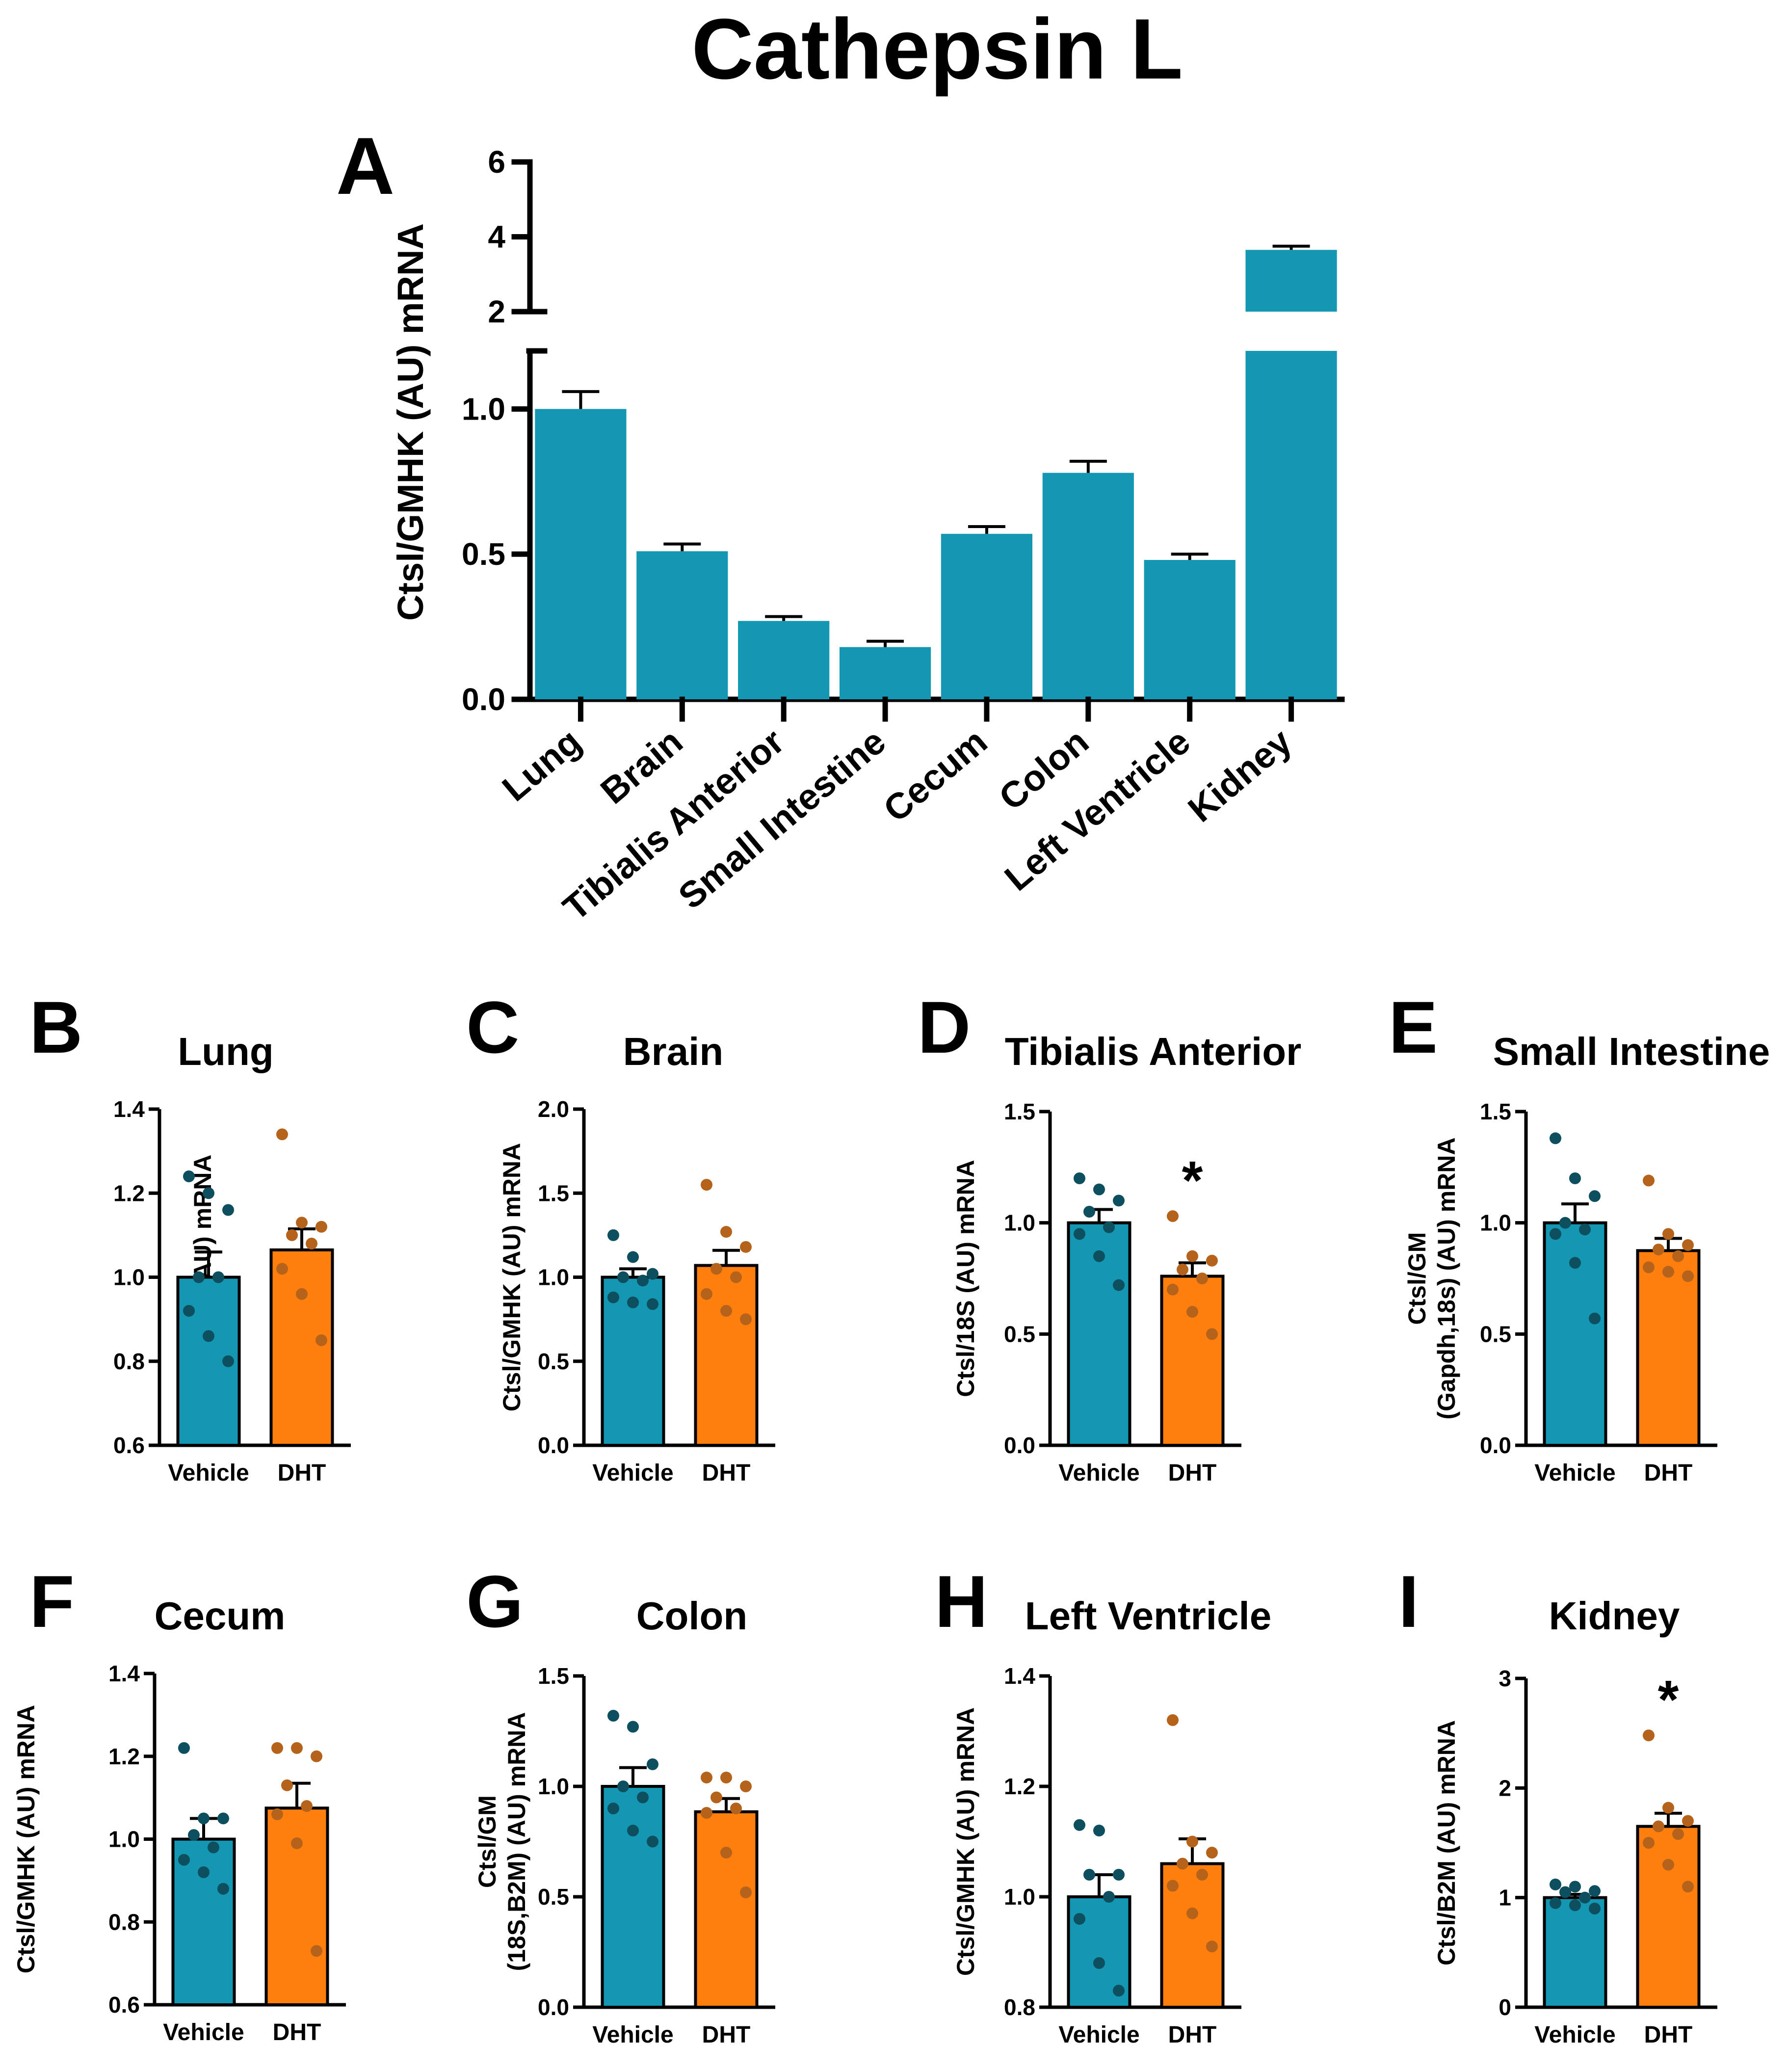 This screenshot has width=1788, height=2072. What do you see at coordinates (483, 554) in the screenshot?
I see `y-tick-label-lower: 0.5` at bounding box center [483, 554].